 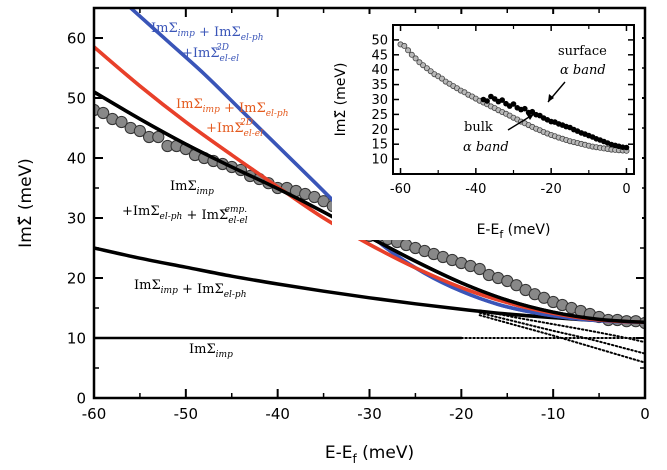 What do you see at coordinates (379, 130) in the screenshot?
I see `inset-y-tick-label: 20` at bounding box center [379, 130].